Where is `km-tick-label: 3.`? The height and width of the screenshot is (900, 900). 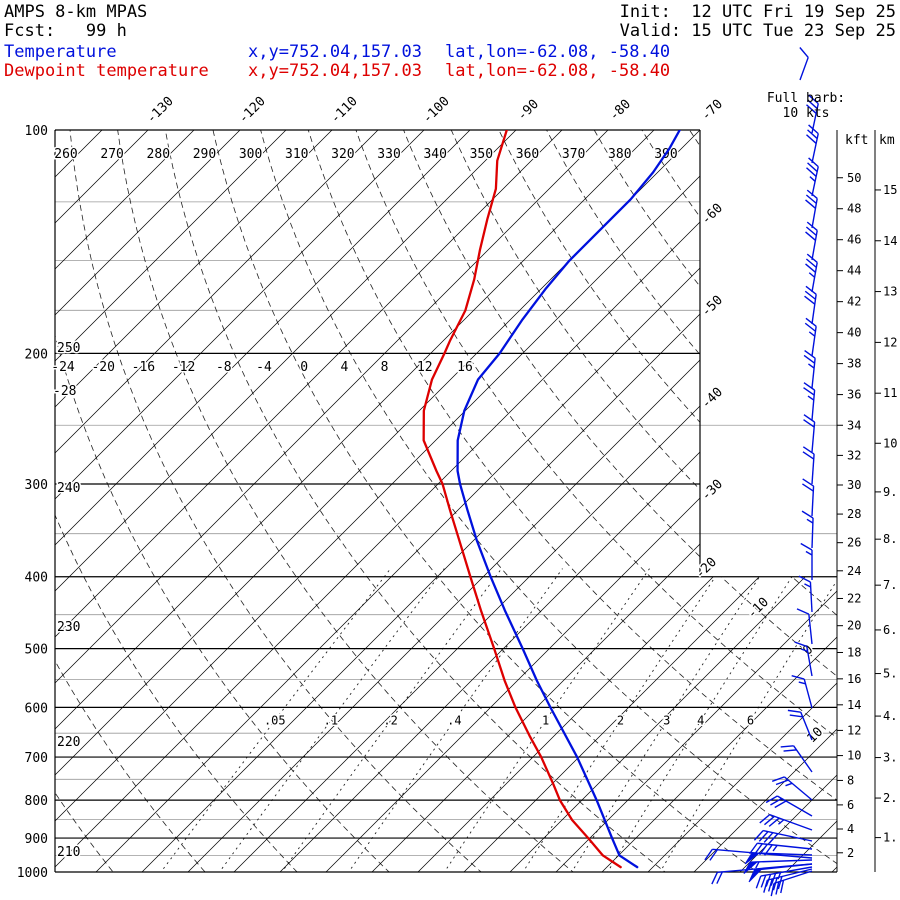 km-tick-label: 3. is located at coordinates (890, 758).